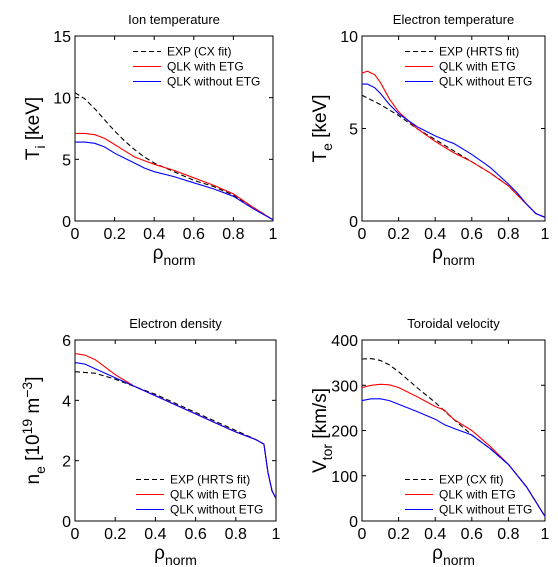 This screenshot has width=558, height=567. I want to click on chart-title: Toroidal velocity, so click(453, 323).